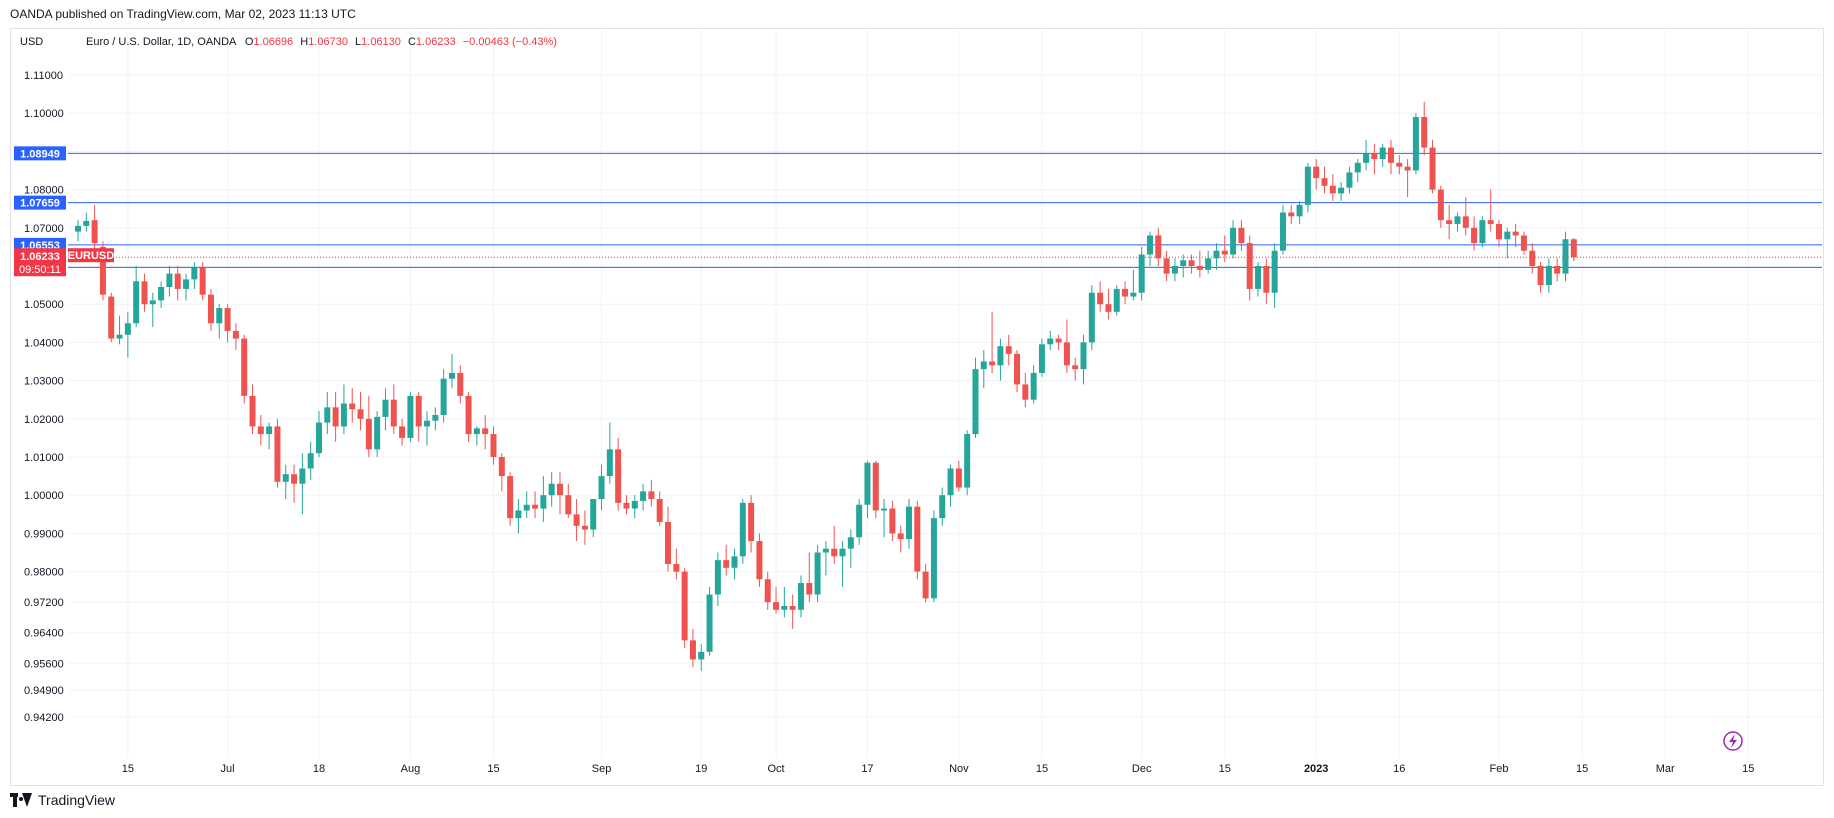 The width and height of the screenshot is (1834, 818). I want to click on x-tick-label: Mar, so click(1665, 769).